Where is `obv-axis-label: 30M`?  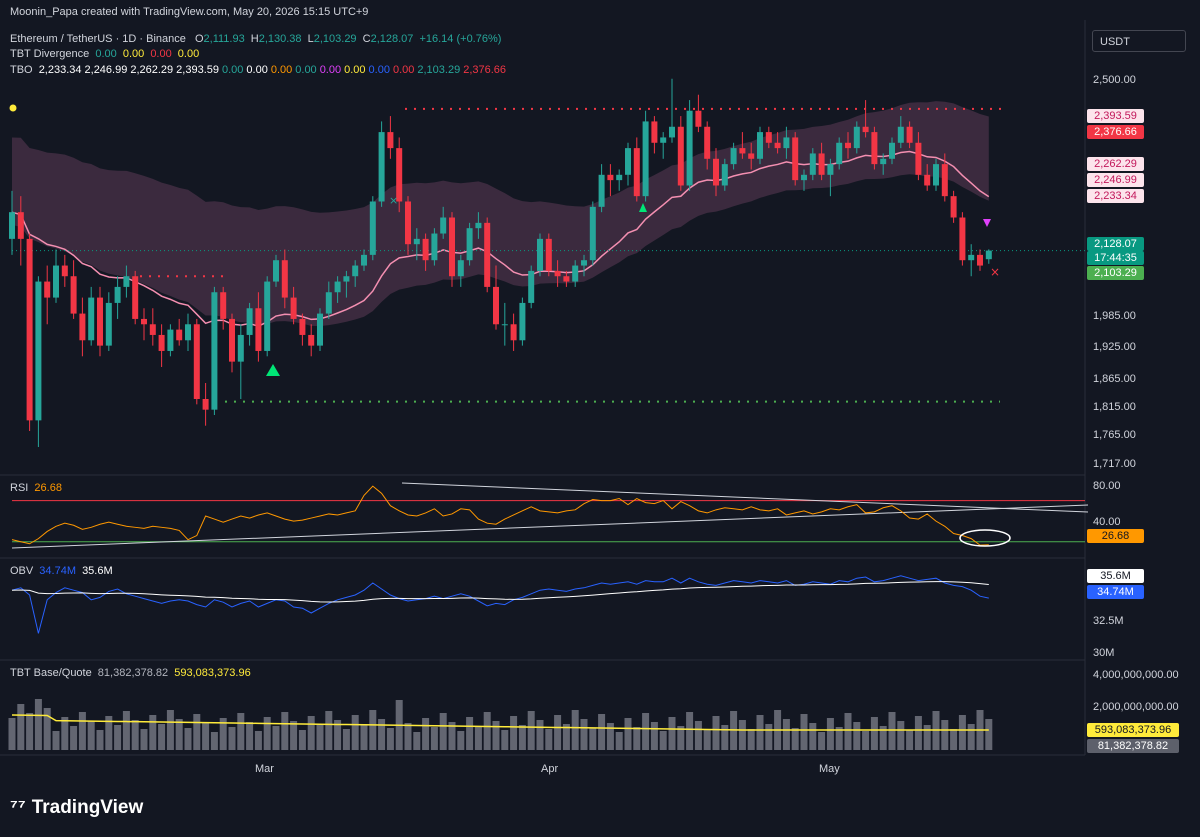
obv-axis-label: 30M is located at coordinates (1104, 653).